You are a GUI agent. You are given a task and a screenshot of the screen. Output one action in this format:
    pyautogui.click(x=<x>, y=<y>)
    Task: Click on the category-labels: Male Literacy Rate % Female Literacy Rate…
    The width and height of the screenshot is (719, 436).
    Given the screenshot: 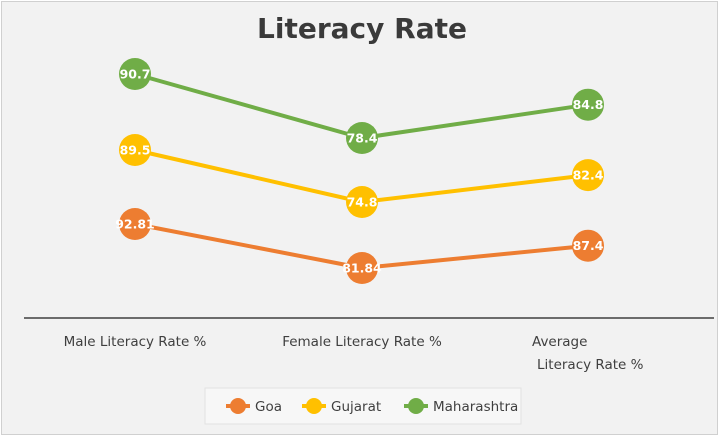 What is the action you would take?
    pyautogui.click(x=354, y=353)
    